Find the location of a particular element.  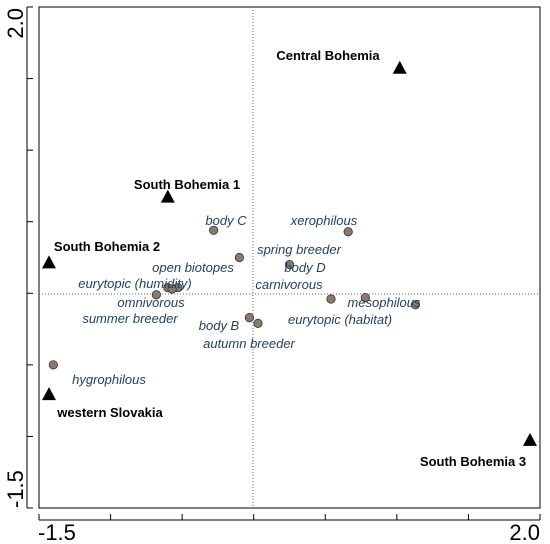

x-axis-ticks is located at coordinates (289, 517).